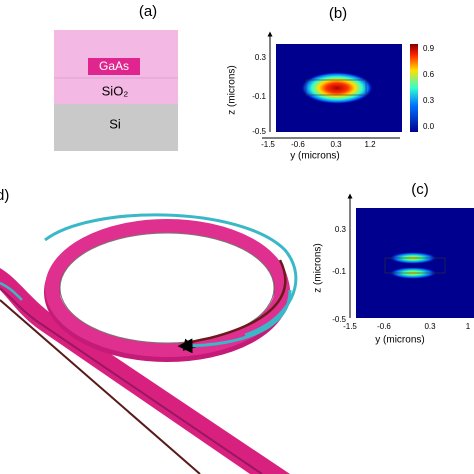 The height and width of the screenshot is (474, 474). I want to click on panel-label: d), so click(4, 195).